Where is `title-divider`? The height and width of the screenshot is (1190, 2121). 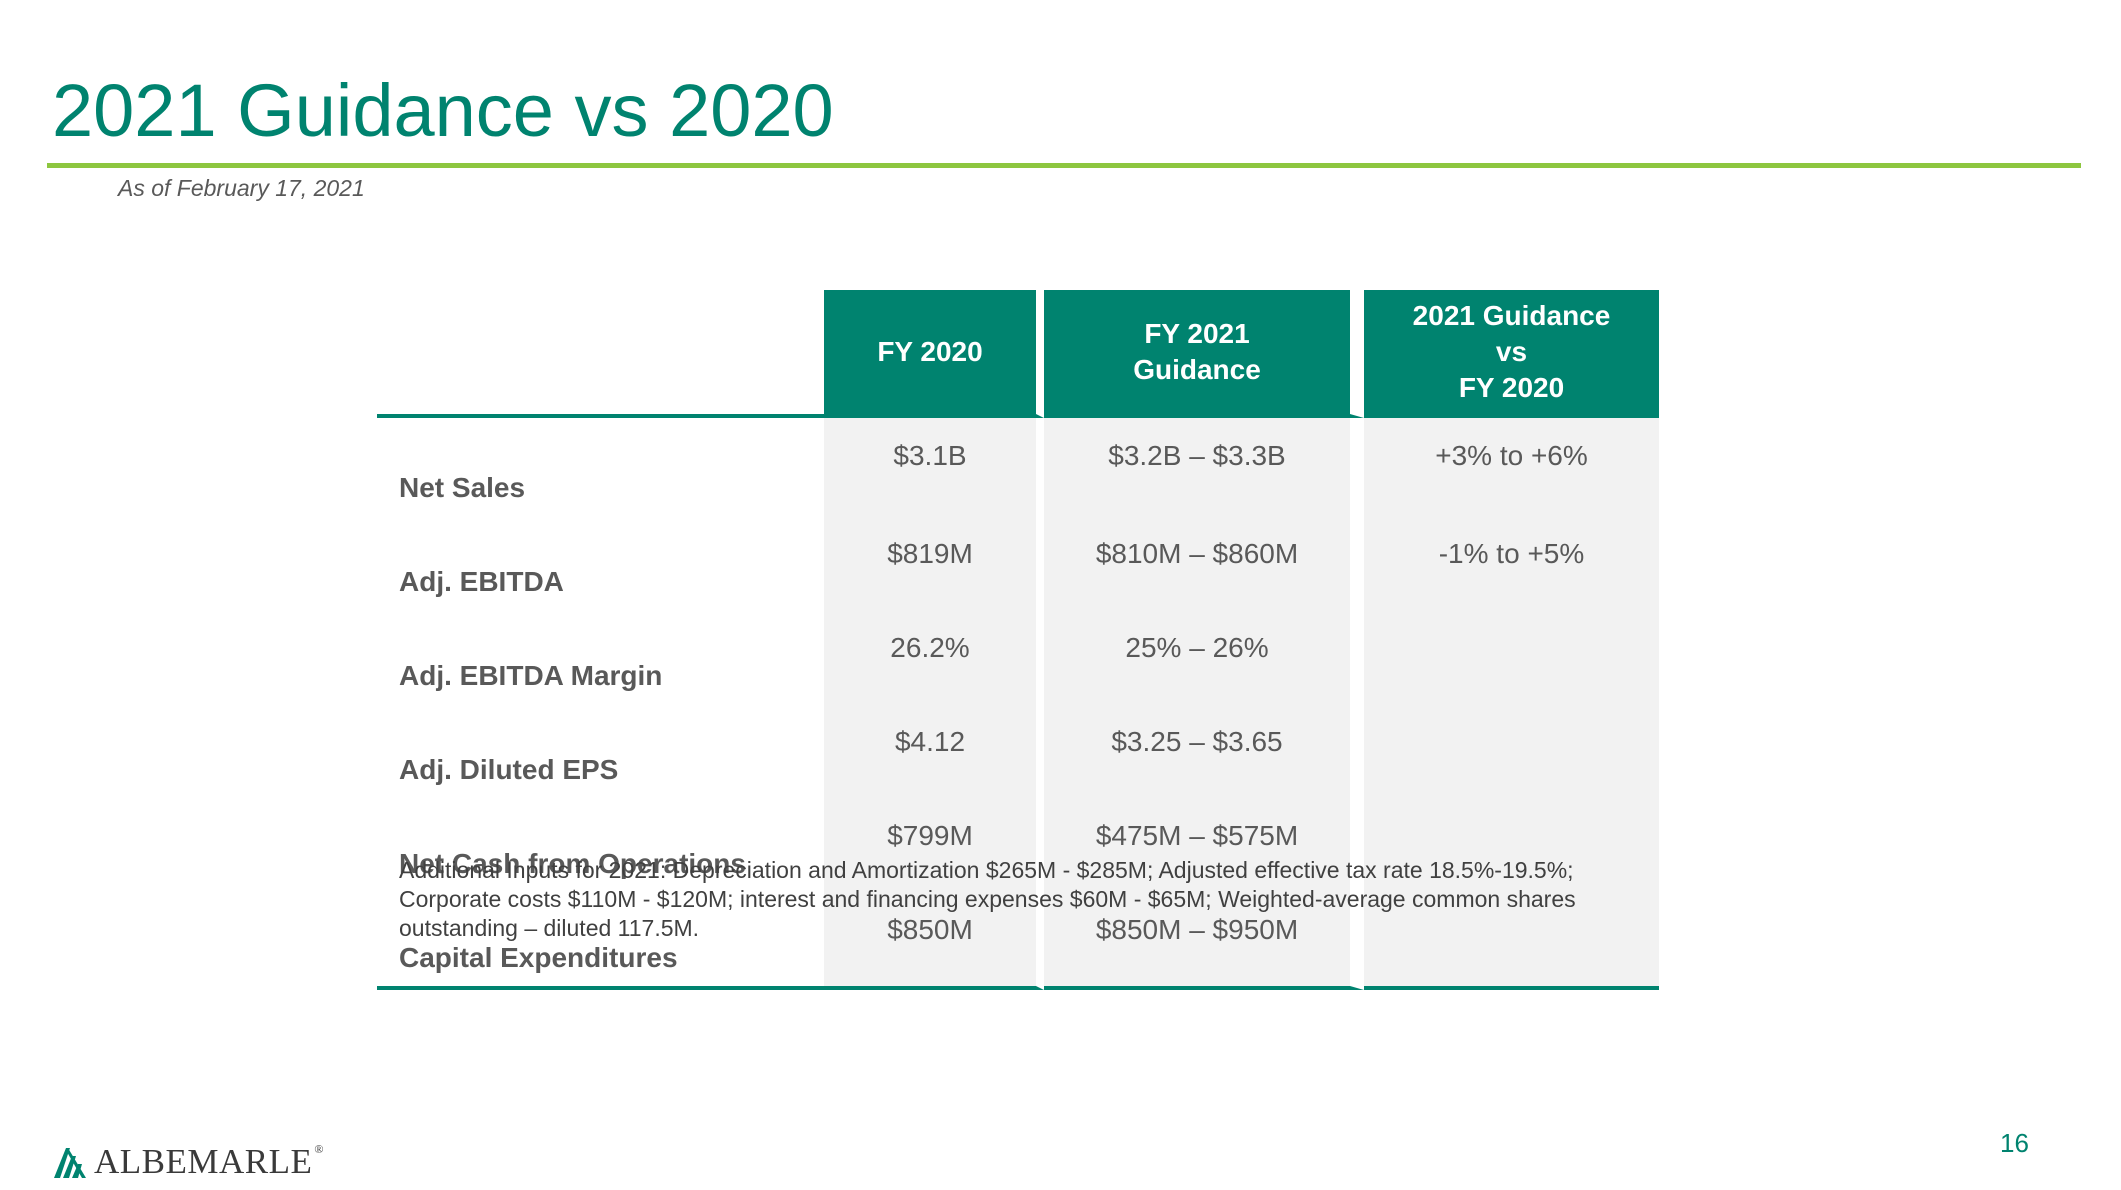
title-divider is located at coordinates (1064, 165).